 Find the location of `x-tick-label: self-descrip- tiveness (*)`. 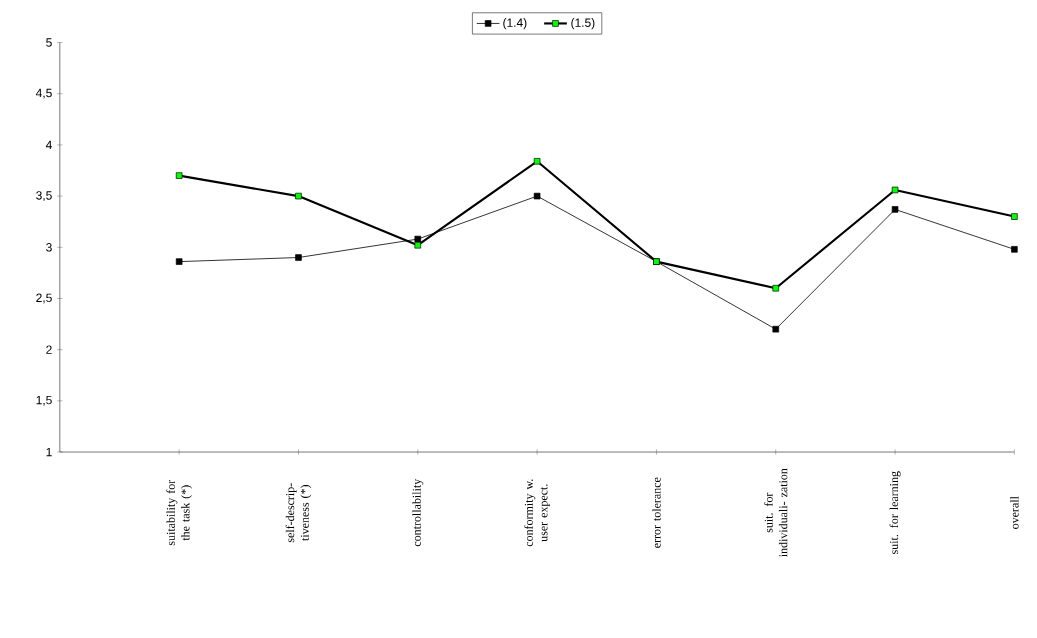

x-tick-label: self-descrip- tiveness (*) is located at coordinates (298, 513).